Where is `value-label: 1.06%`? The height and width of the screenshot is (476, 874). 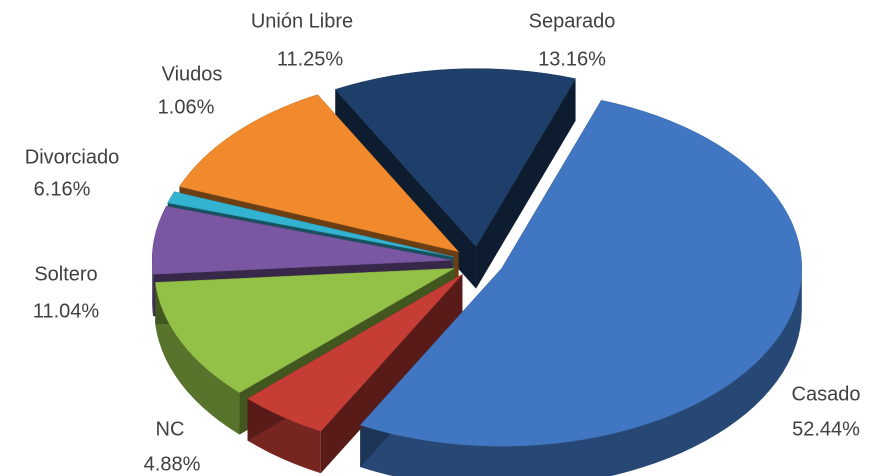
value-label: 1.06% is located at coordinates (186, 107).